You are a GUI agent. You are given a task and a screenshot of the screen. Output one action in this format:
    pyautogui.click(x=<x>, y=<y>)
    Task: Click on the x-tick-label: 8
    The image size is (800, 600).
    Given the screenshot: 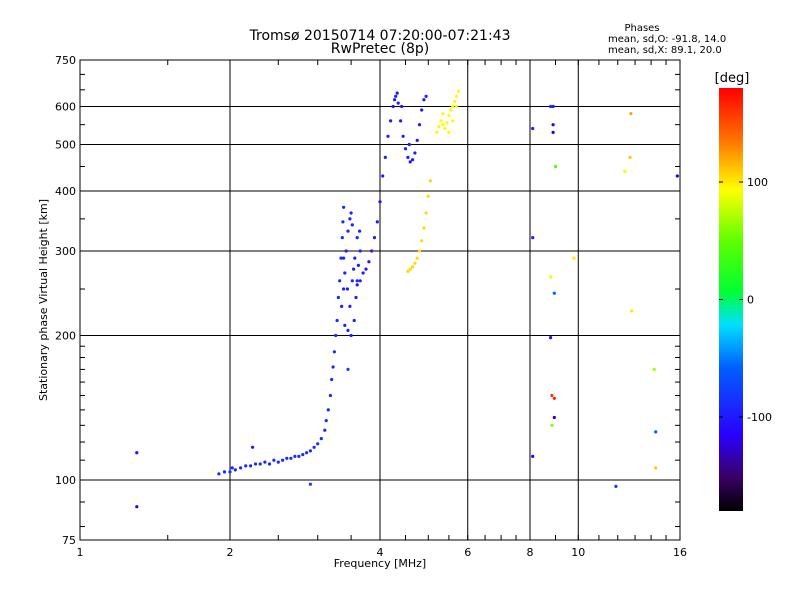 What is the action you would take?
    pyautogui.click(x=530, y=552)
    